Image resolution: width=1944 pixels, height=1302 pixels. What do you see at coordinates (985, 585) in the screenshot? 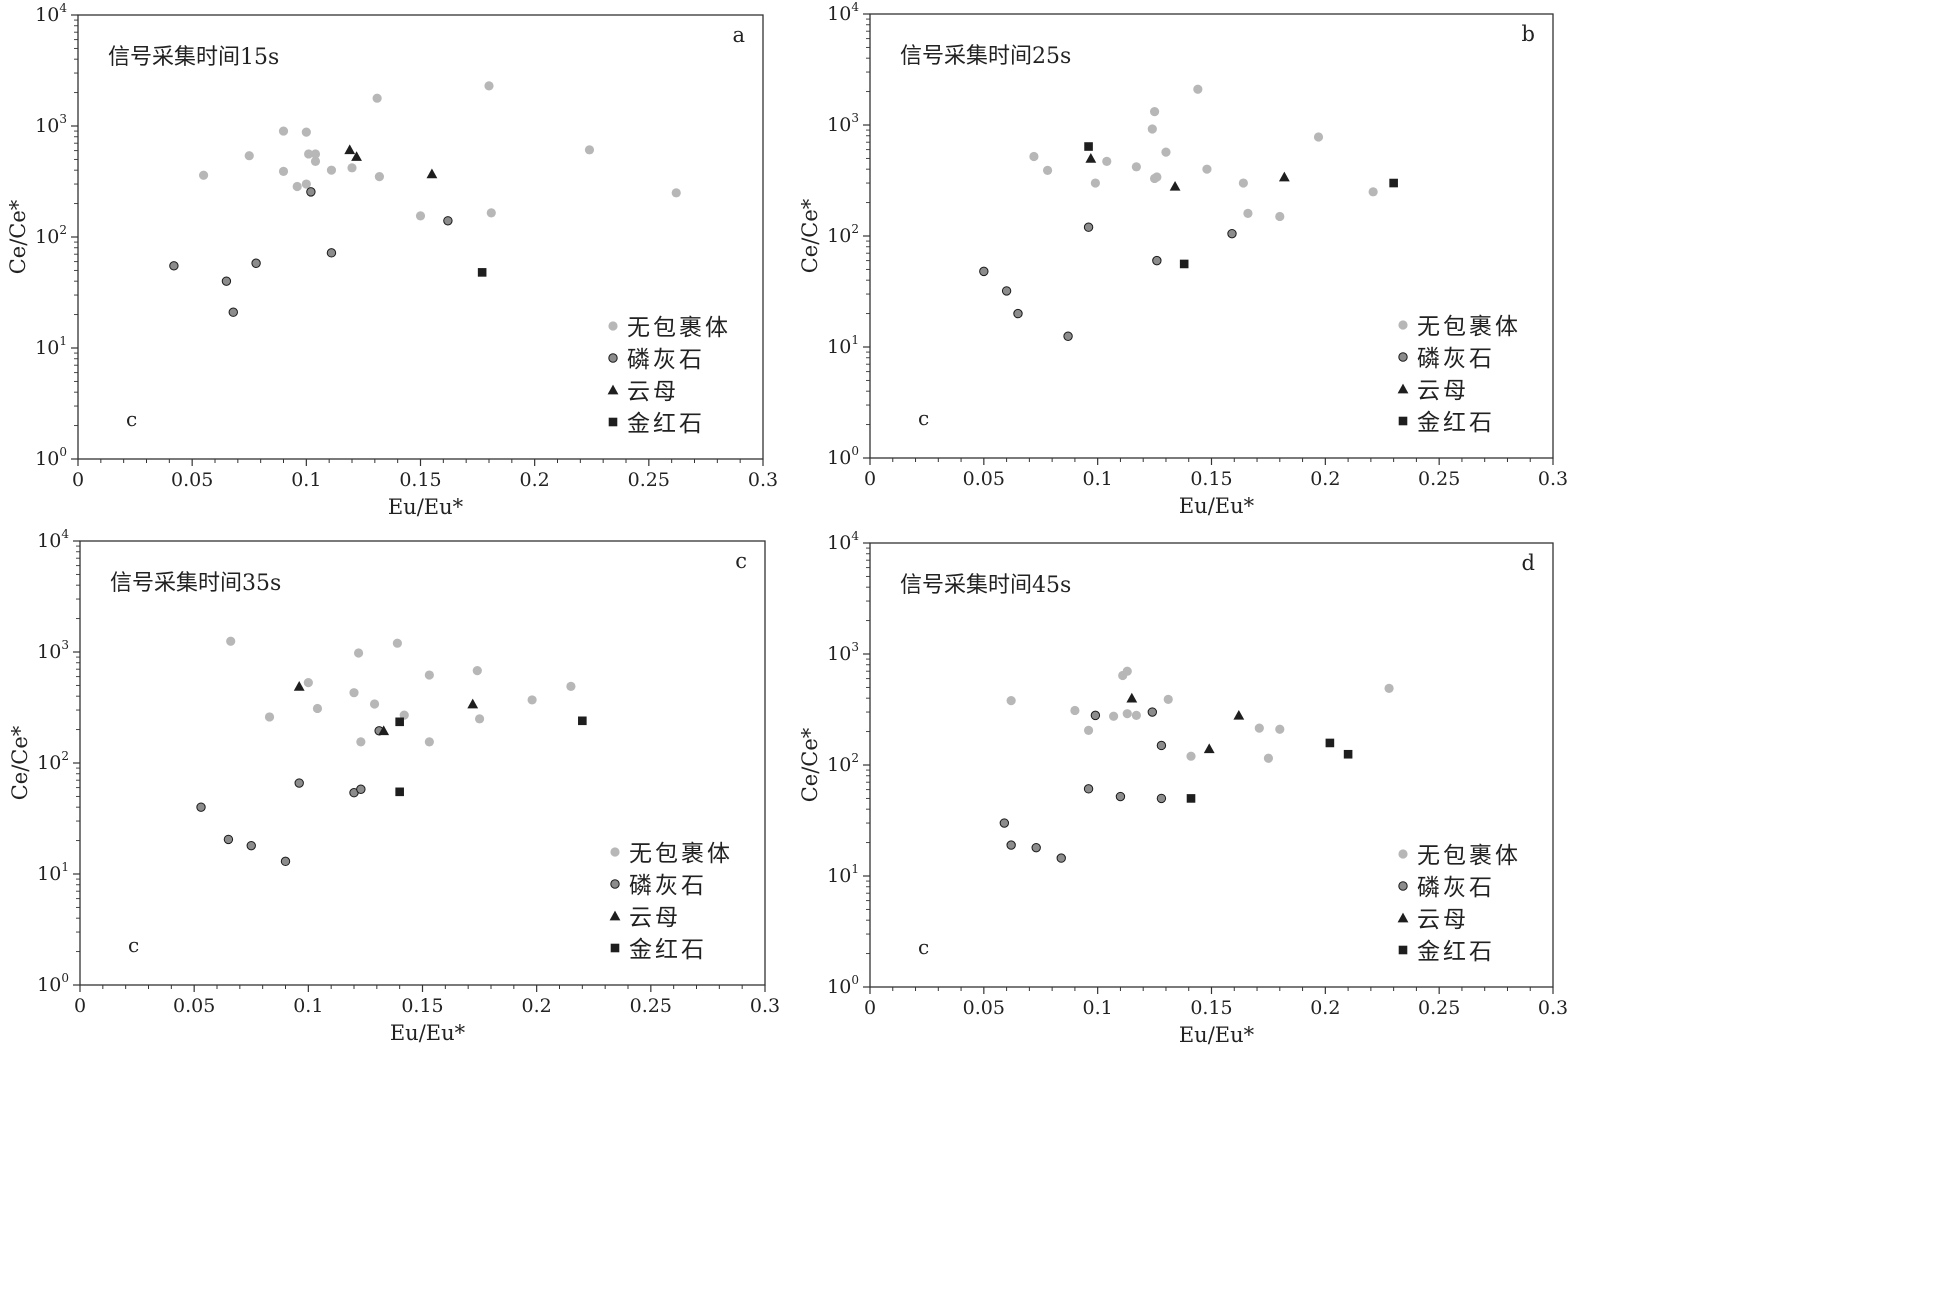
I see `panel-title: 信号采集时间45s` at bounding box center [985, 585].